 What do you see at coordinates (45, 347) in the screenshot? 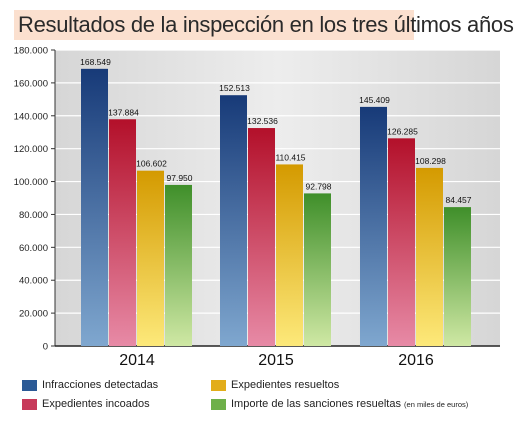
I see `y-tick-label: 0` at bounding box center [45, 347].